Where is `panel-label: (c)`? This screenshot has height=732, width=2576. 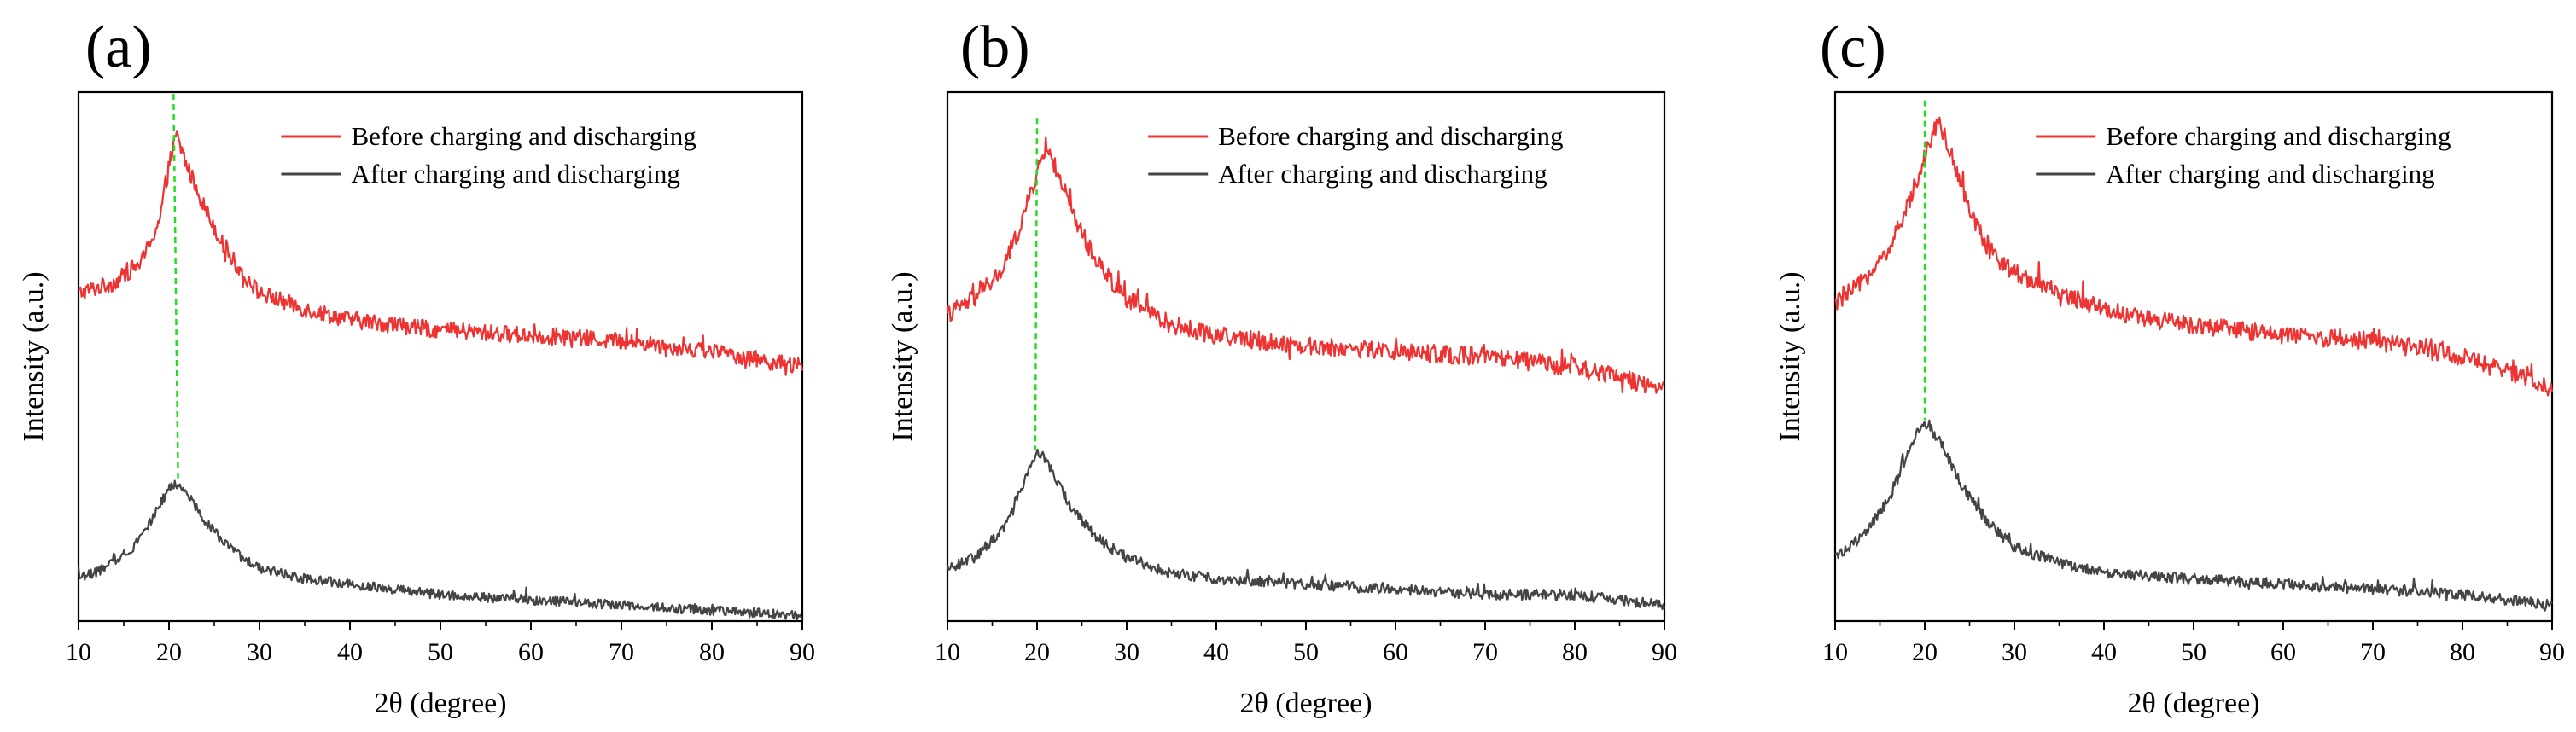
panel-label: (c) is located at coordinates (1853, 47).